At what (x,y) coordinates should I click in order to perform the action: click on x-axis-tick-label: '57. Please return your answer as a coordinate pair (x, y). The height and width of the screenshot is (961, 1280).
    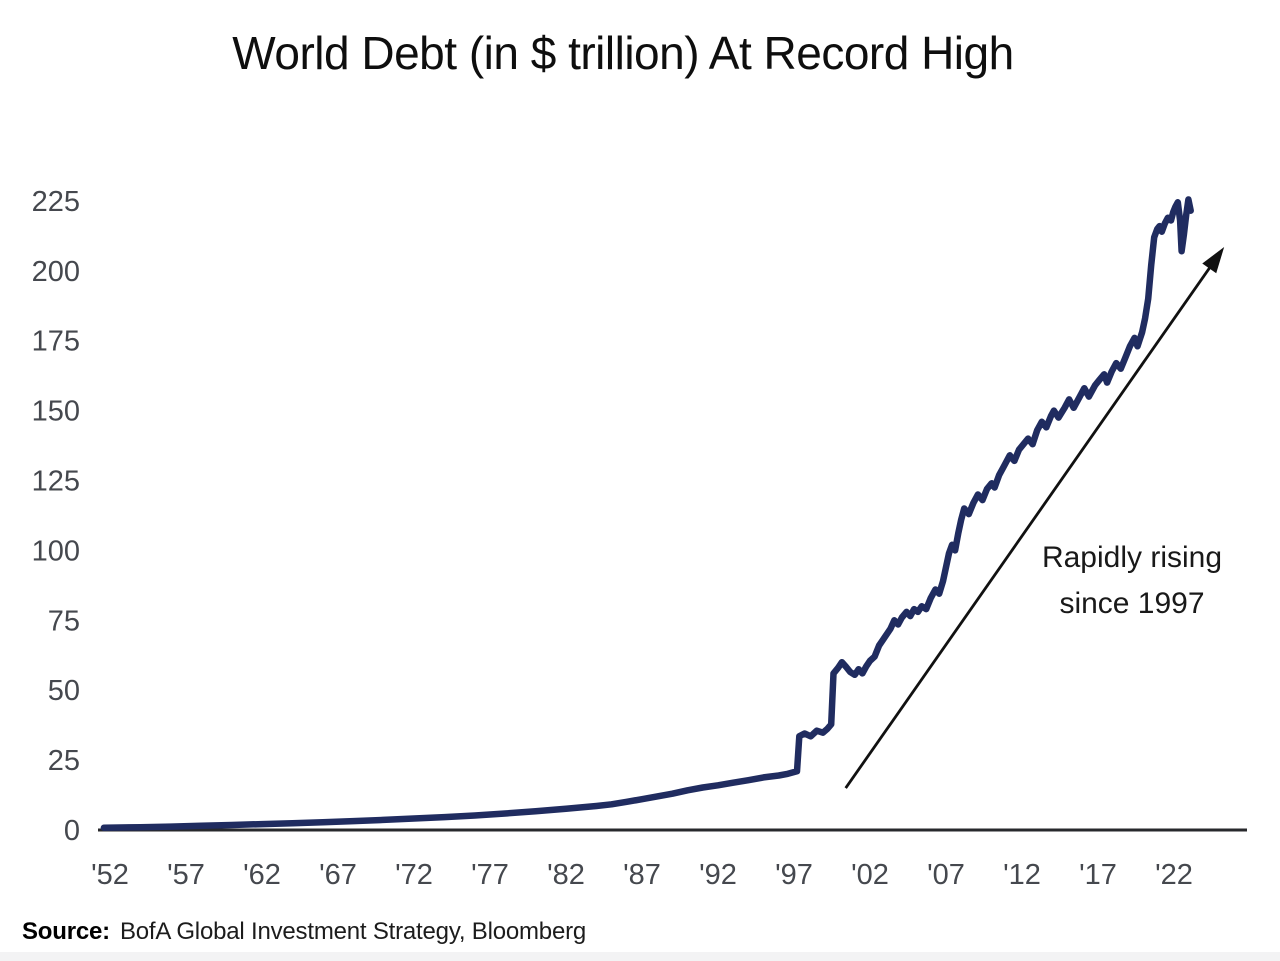
    Looking at the image, I should click on (186, 875).